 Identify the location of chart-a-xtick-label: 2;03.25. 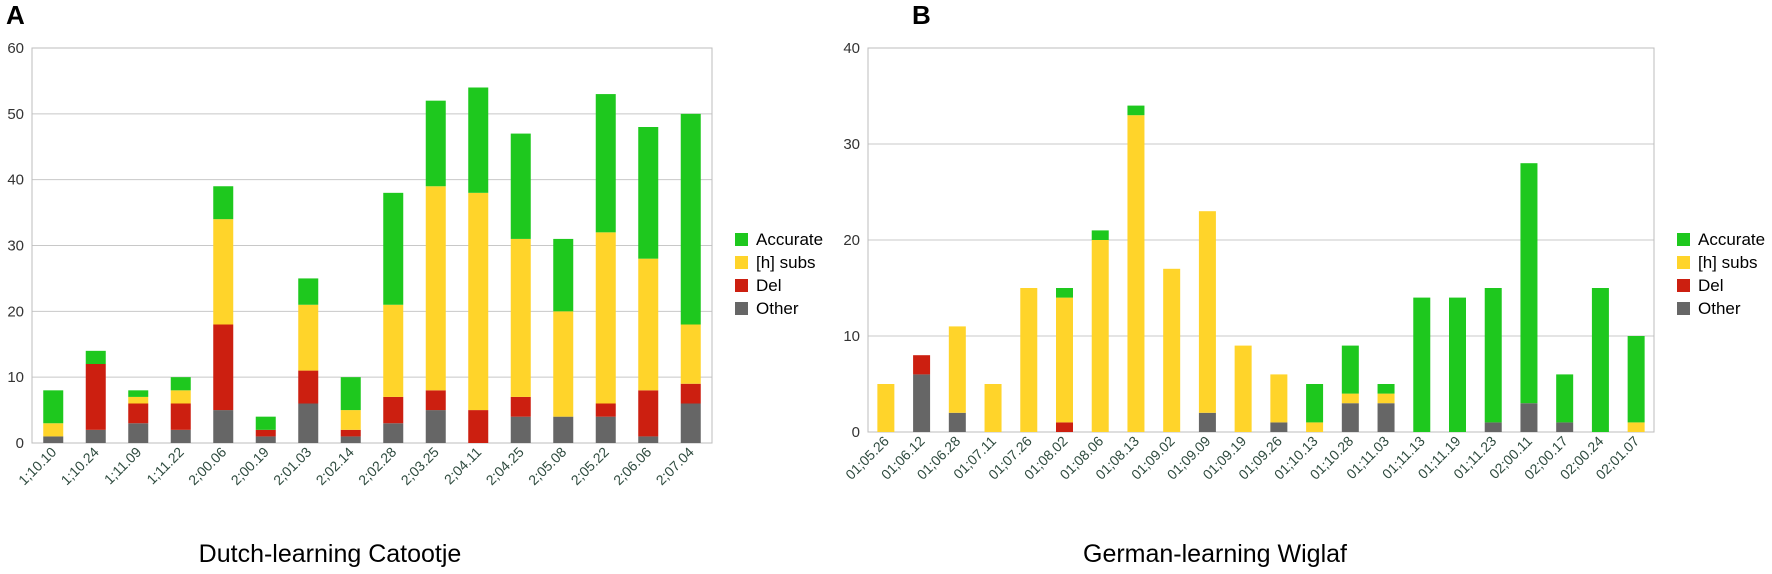
(420, 466).